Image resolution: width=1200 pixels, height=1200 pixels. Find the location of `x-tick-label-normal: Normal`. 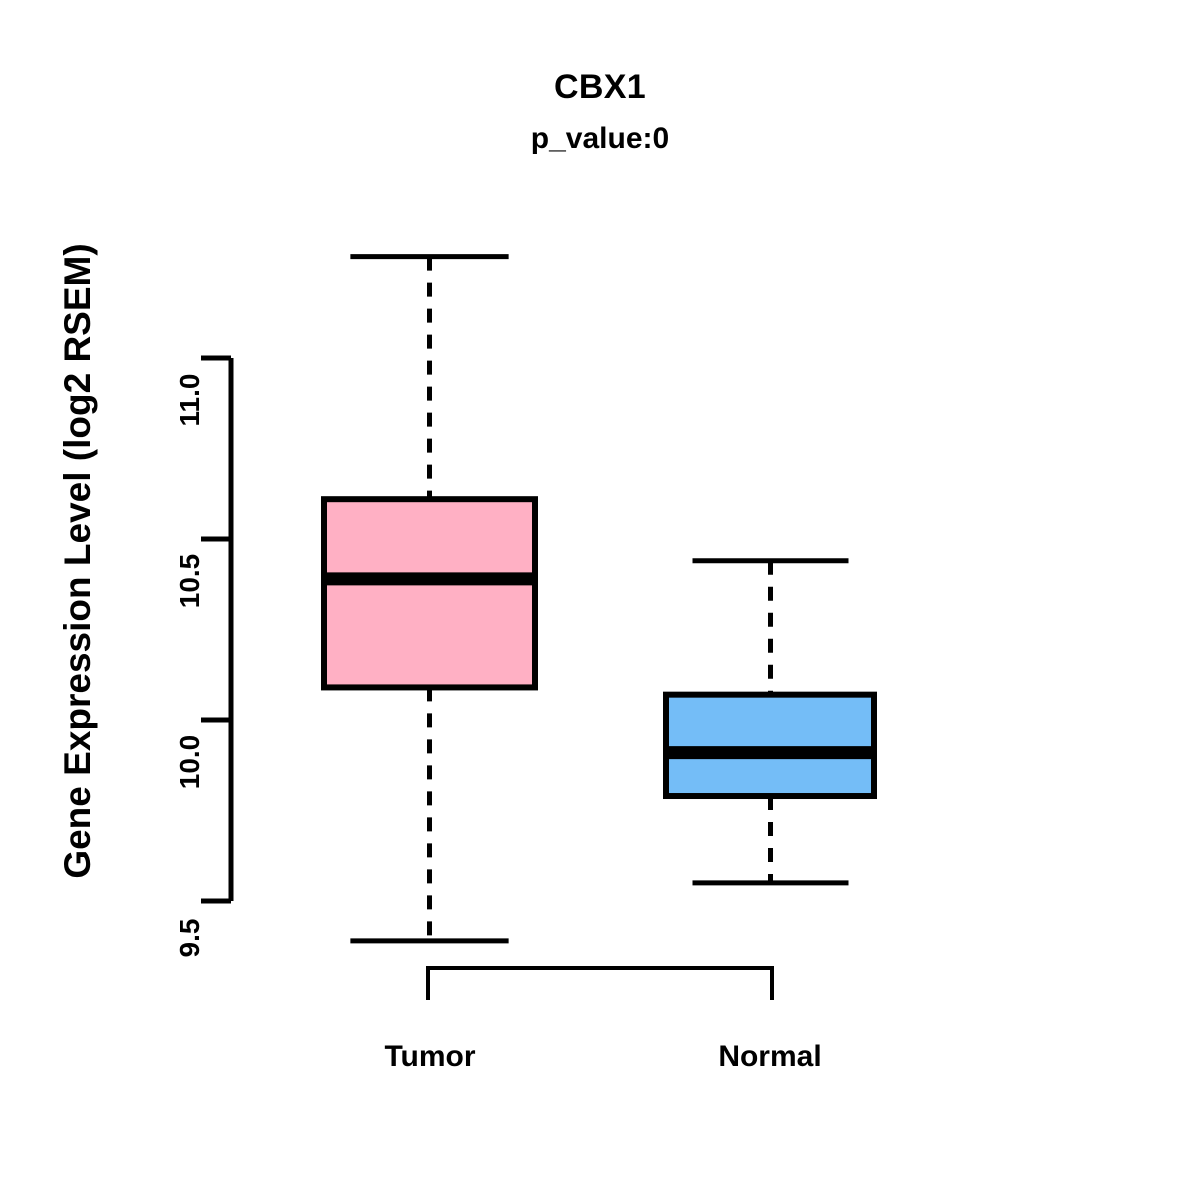

x-tick-label-normal: Normal is located at coordinates (770, 1056).